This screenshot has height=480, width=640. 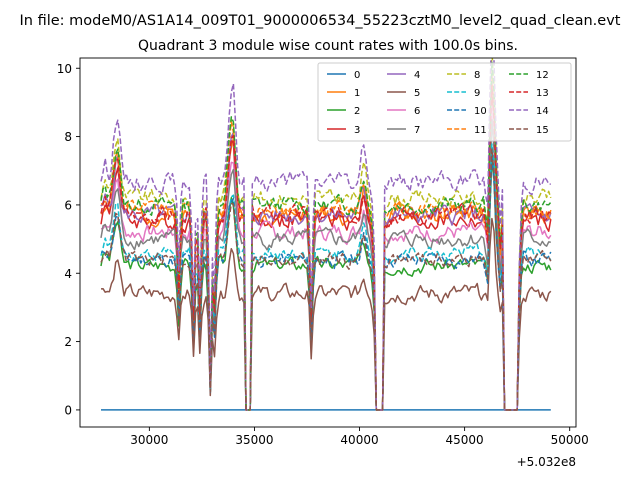 I want to click on legend-label-0: 0, so click(x=357, y=75).